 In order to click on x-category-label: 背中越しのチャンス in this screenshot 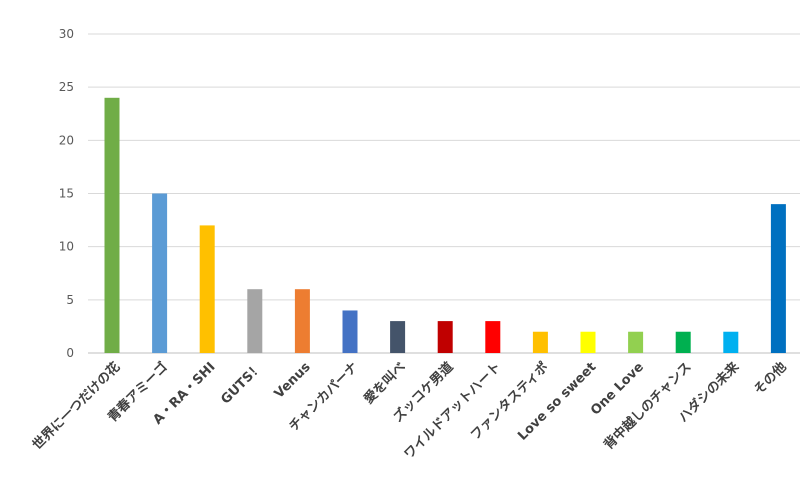, I will do `click(648, 406)`.